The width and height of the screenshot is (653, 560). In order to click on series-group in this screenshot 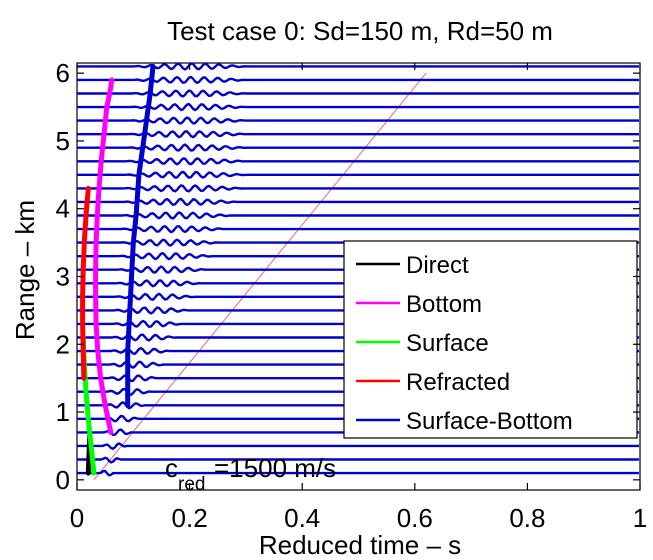, I will do `click(118, 269)`.